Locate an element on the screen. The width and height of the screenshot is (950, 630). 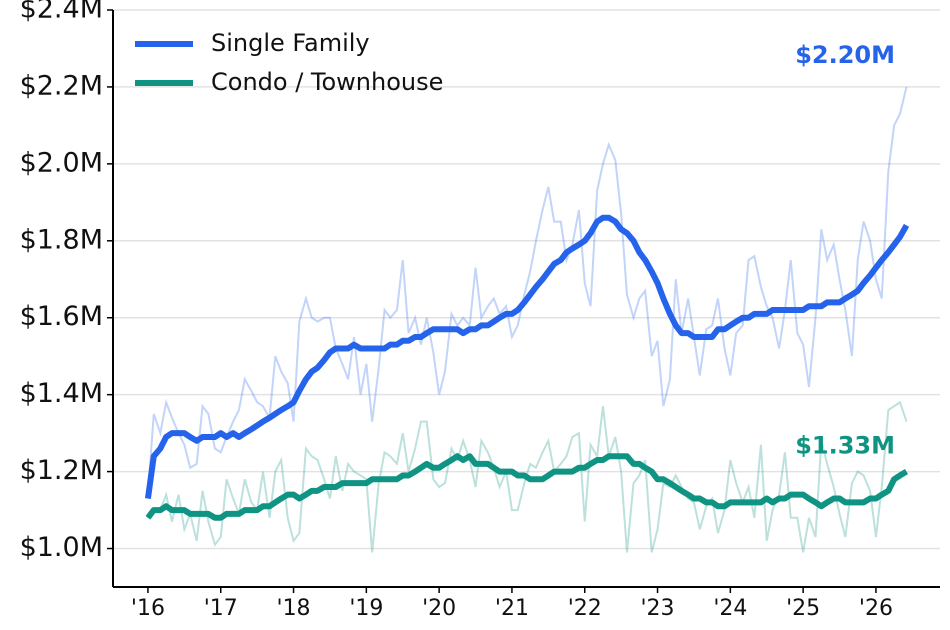
x-tick-label: '17 is located at coordinates (221, 608).